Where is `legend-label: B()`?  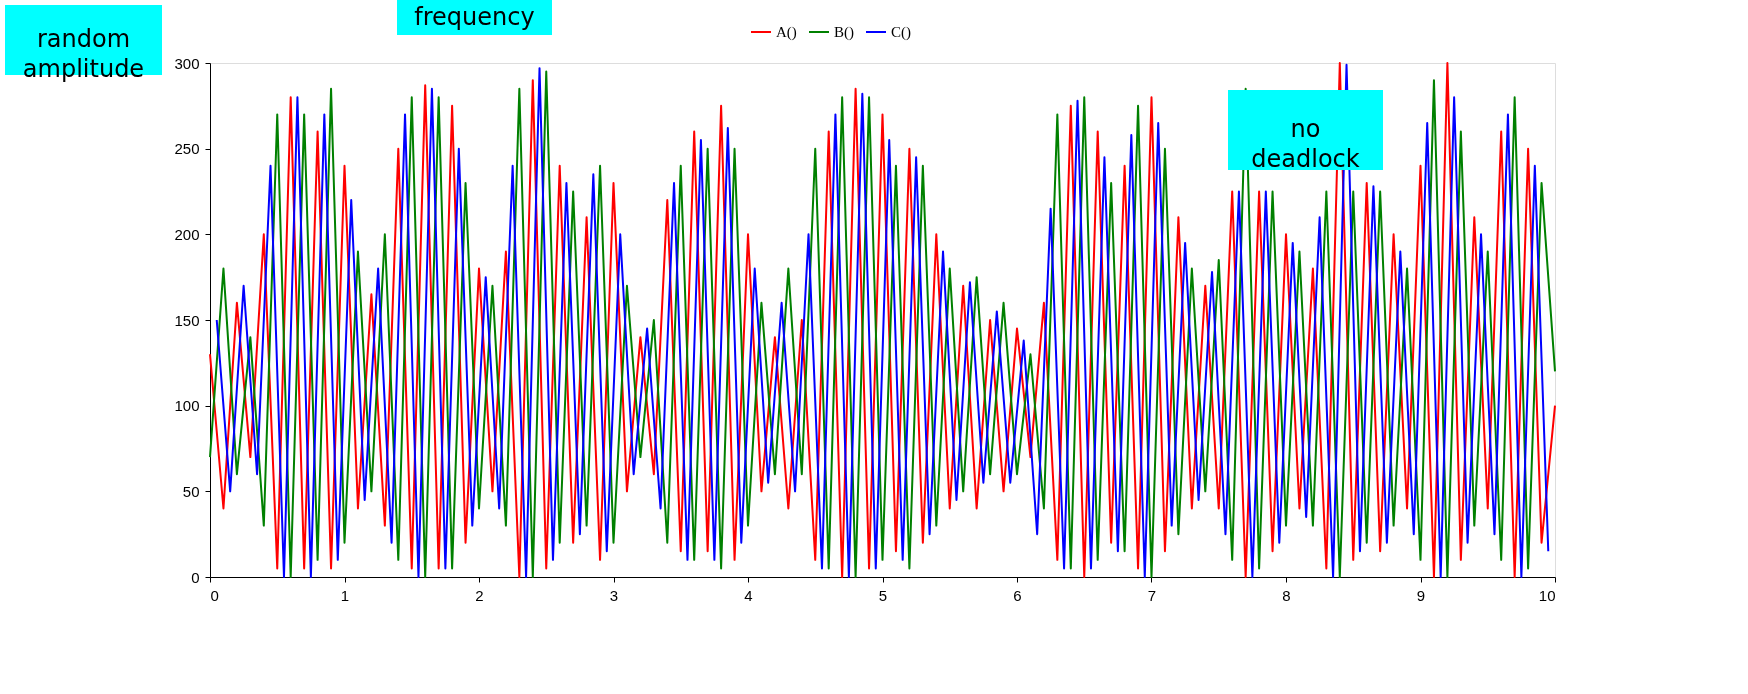
legend-label: B() is located at coordinates (844, 32).